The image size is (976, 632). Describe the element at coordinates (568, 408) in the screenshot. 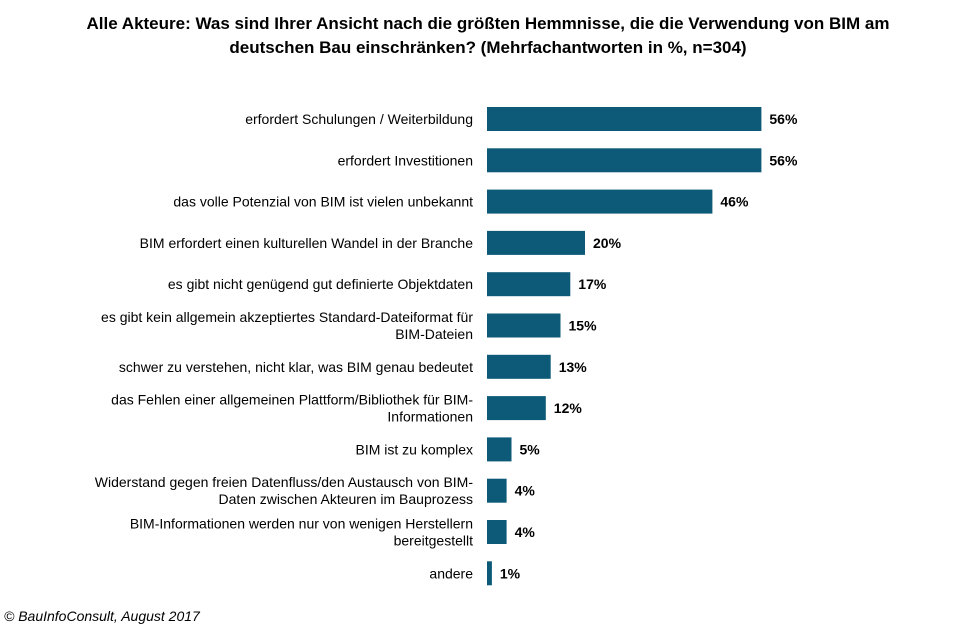

I see `value-label-7: 12%` at that location.